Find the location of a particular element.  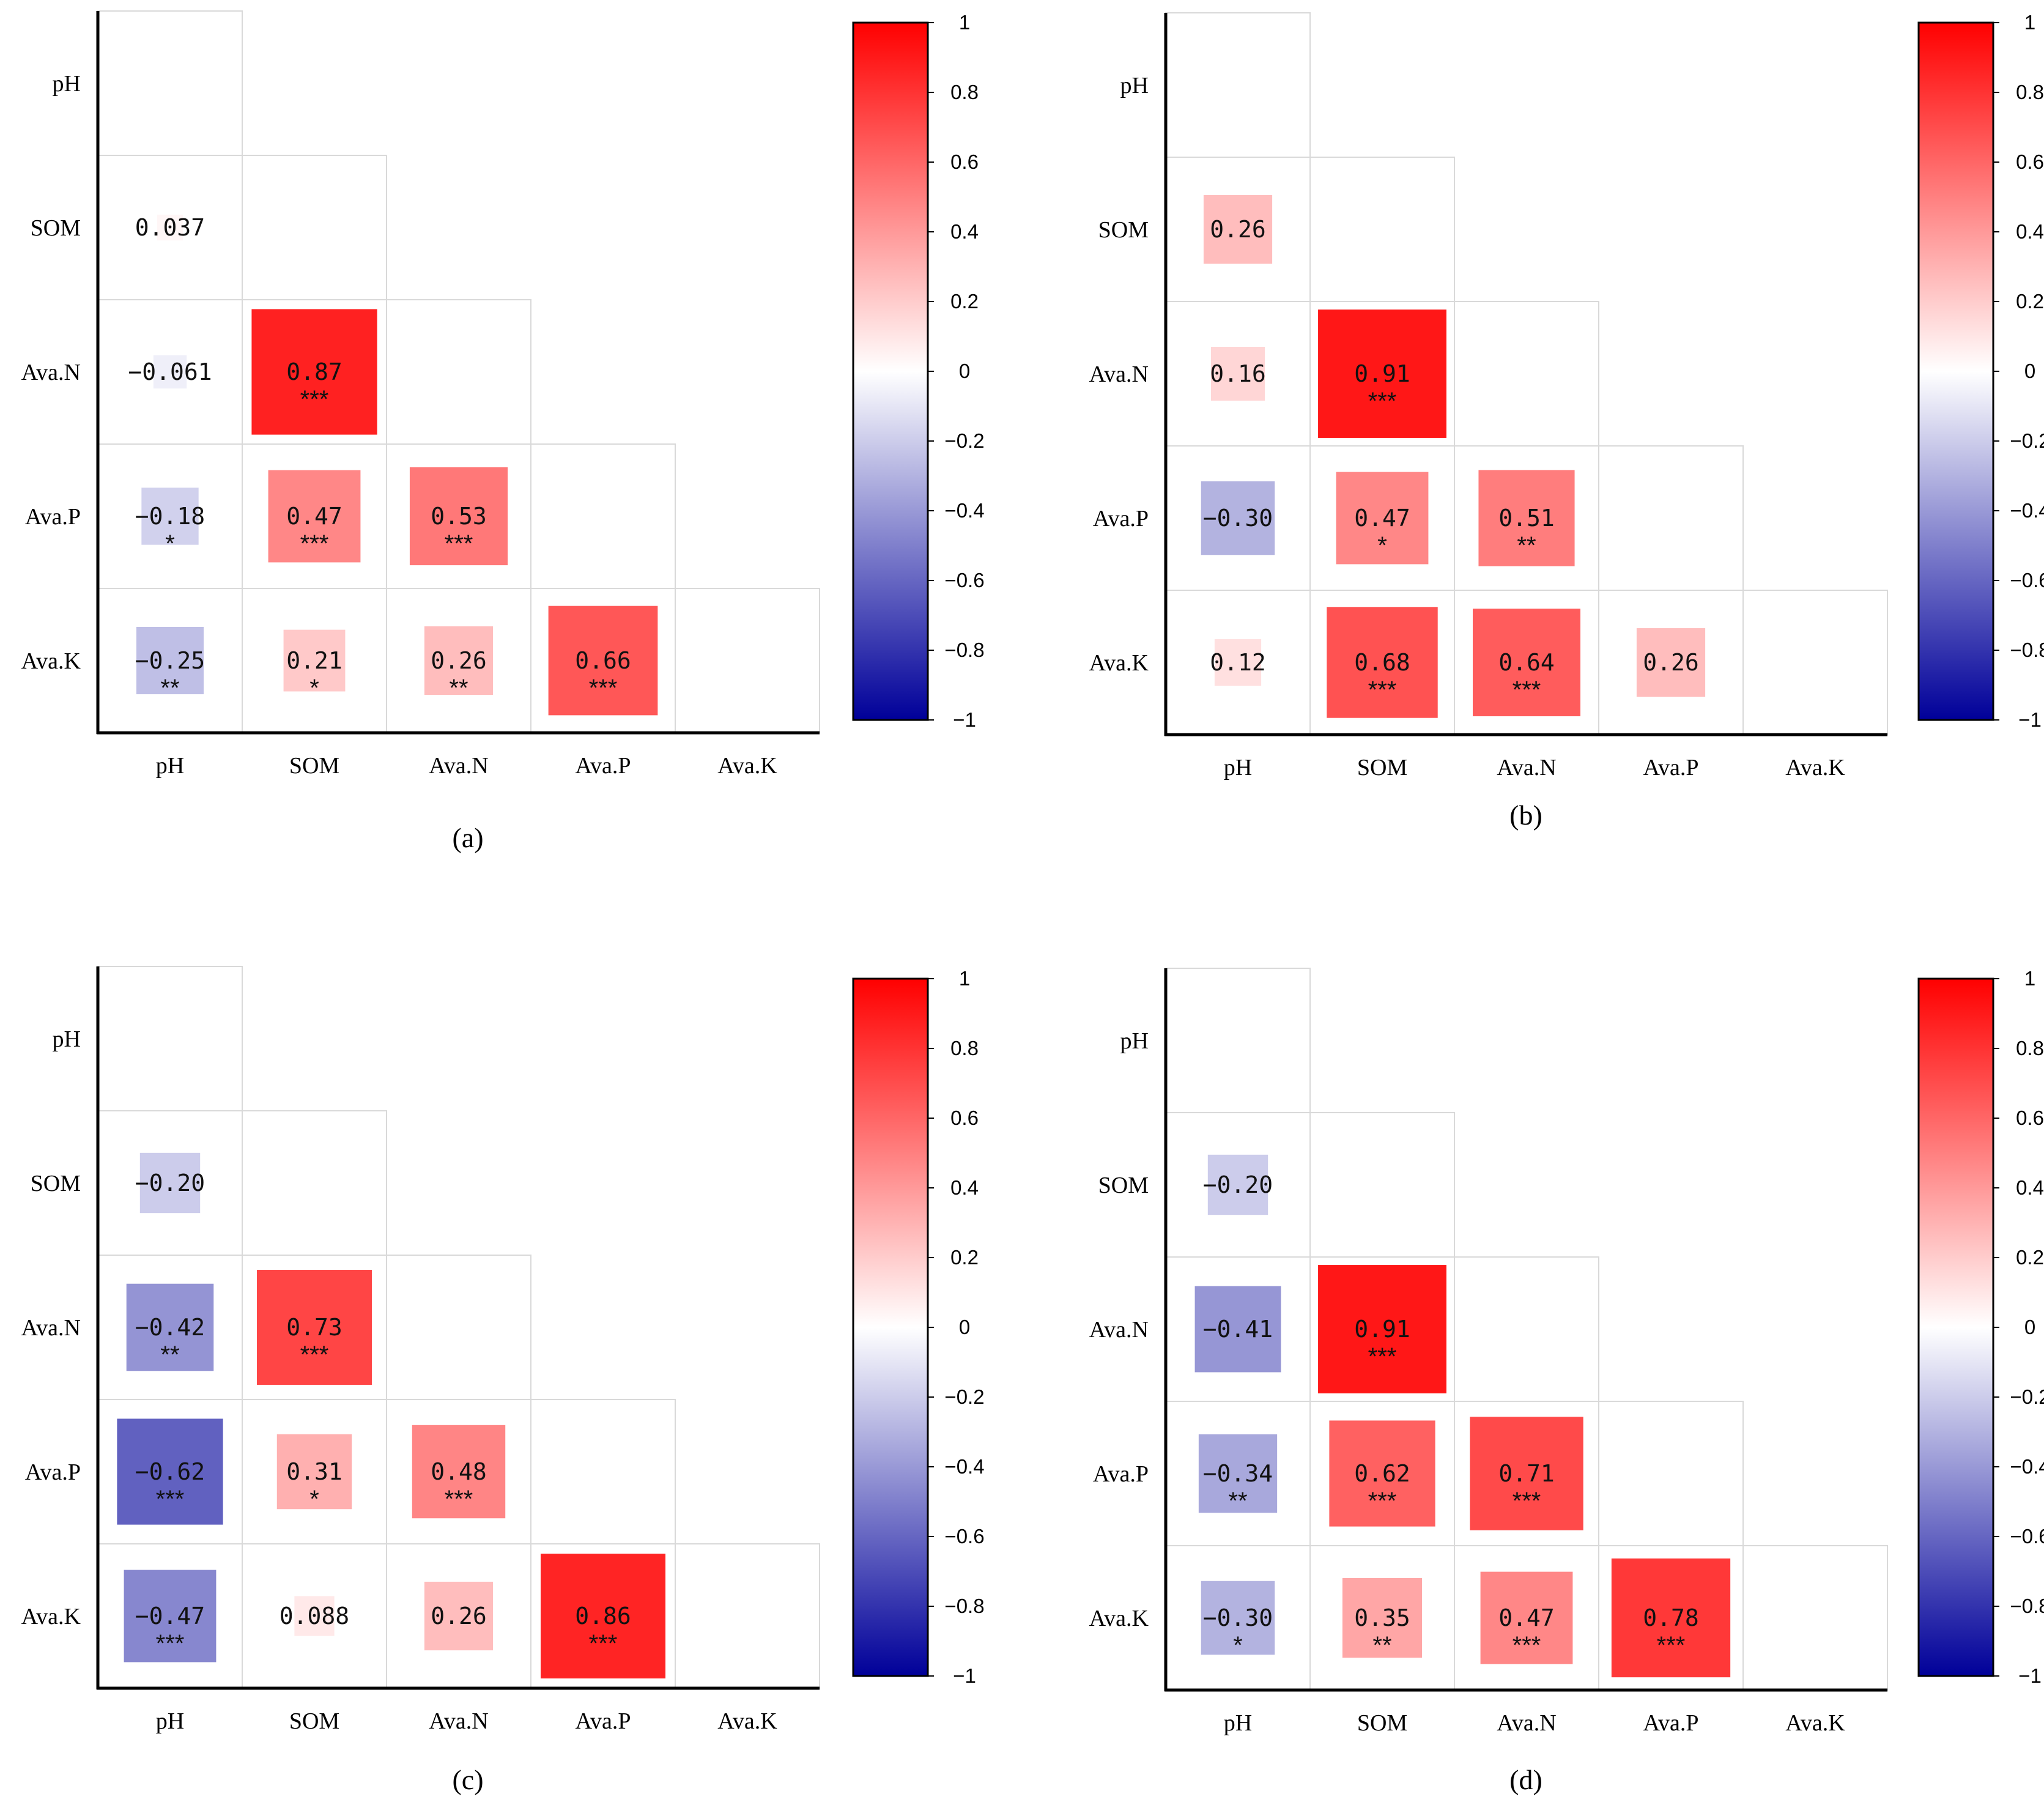

row-label: pH is located at coordinates (1134, 1041).